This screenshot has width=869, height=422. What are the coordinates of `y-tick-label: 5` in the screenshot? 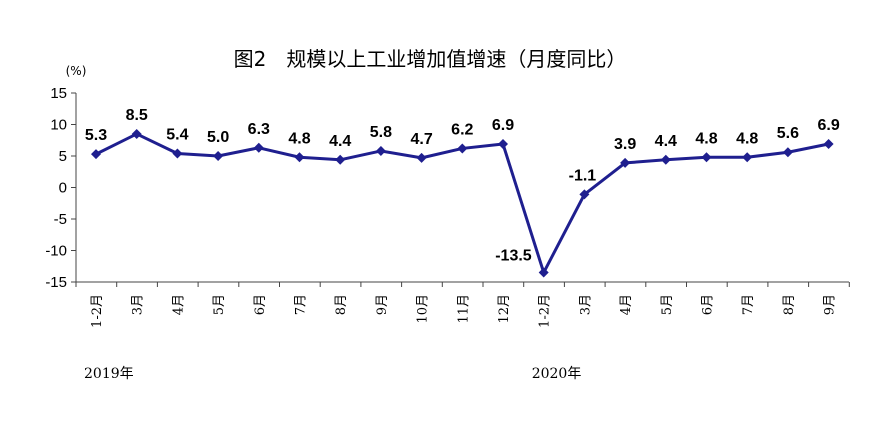 It's located at (63, 156).